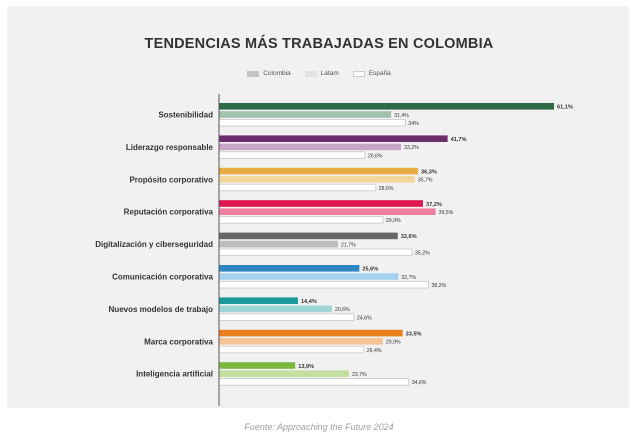 This screenshot has height=443, width=638. What do you see at coordinates (434, 205) in the screenshot?
I see `data-label-reputacion-corporativa-colombia: 37,2%` at bounding box center [434, 205].